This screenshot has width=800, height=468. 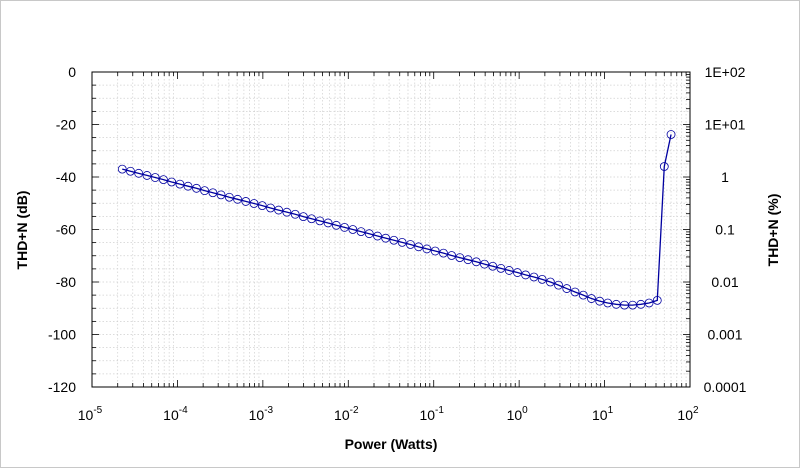 What do you see at coordinates (66, 230) in the screenshot?
I see `y-tick-label: -60` at bounding box center [66, 230].